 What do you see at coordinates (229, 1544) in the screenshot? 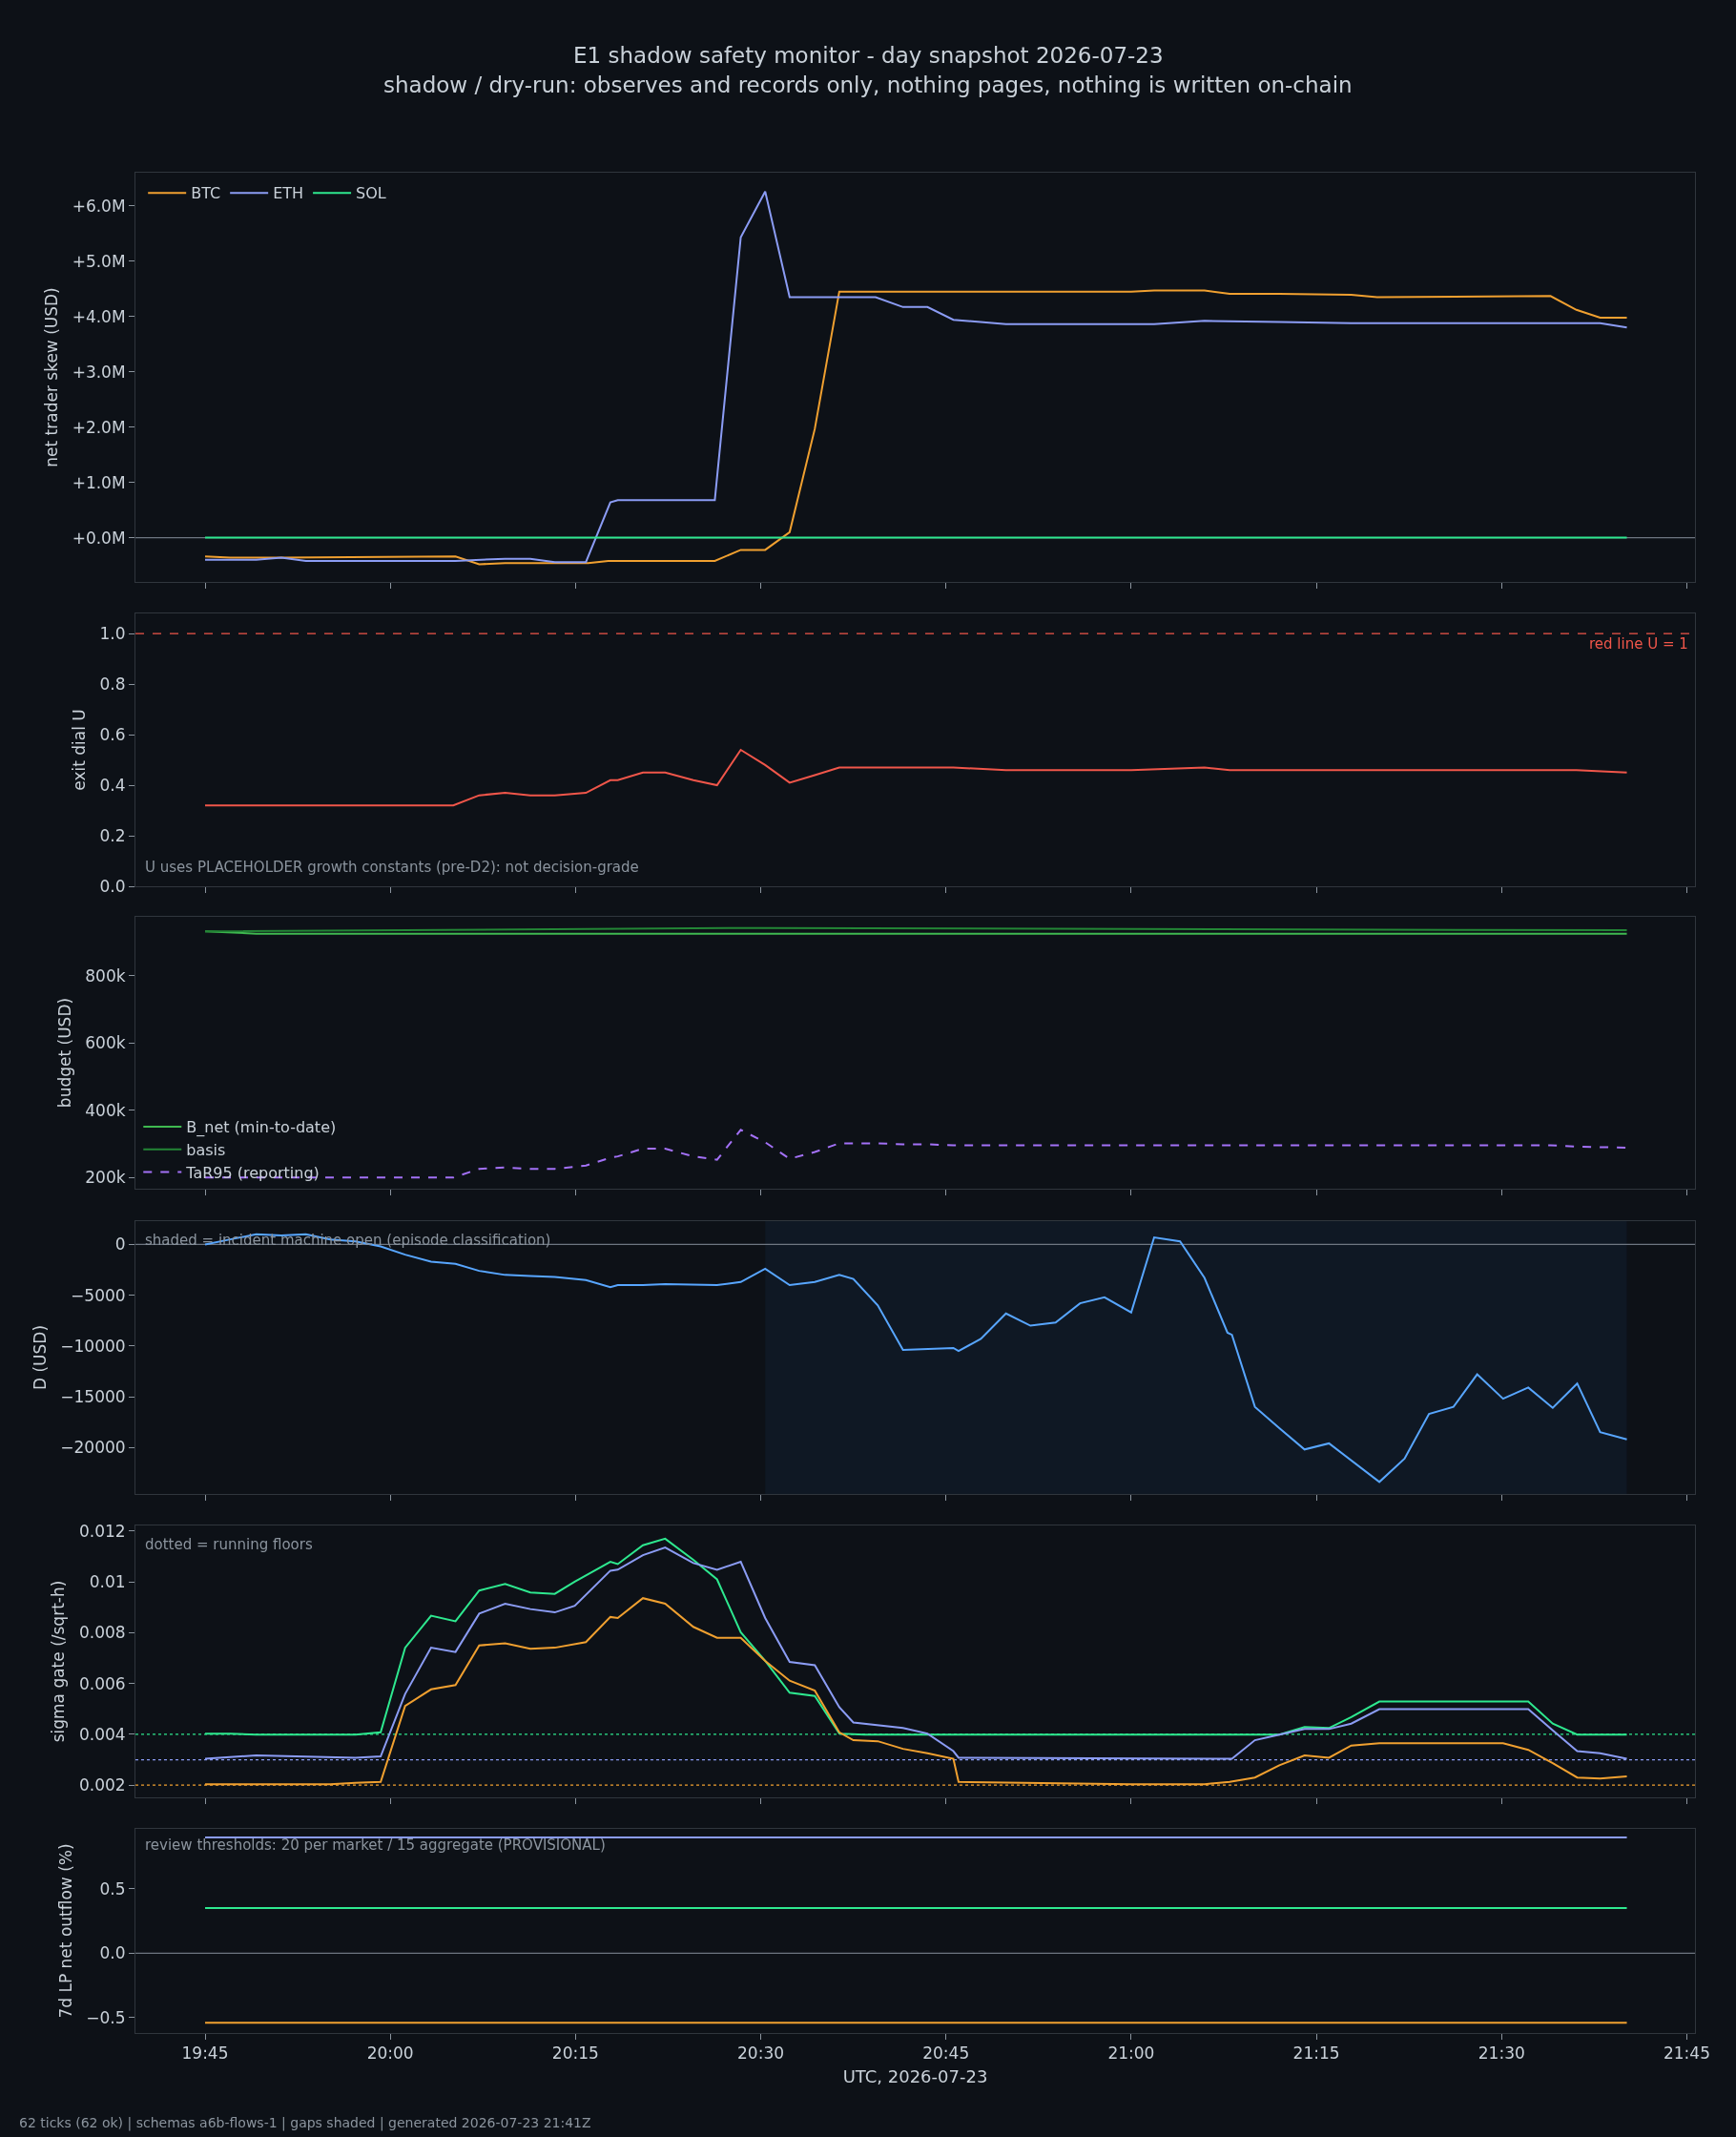
I see `annotation: dotted = running floors` at bounding box center [229, 1544].